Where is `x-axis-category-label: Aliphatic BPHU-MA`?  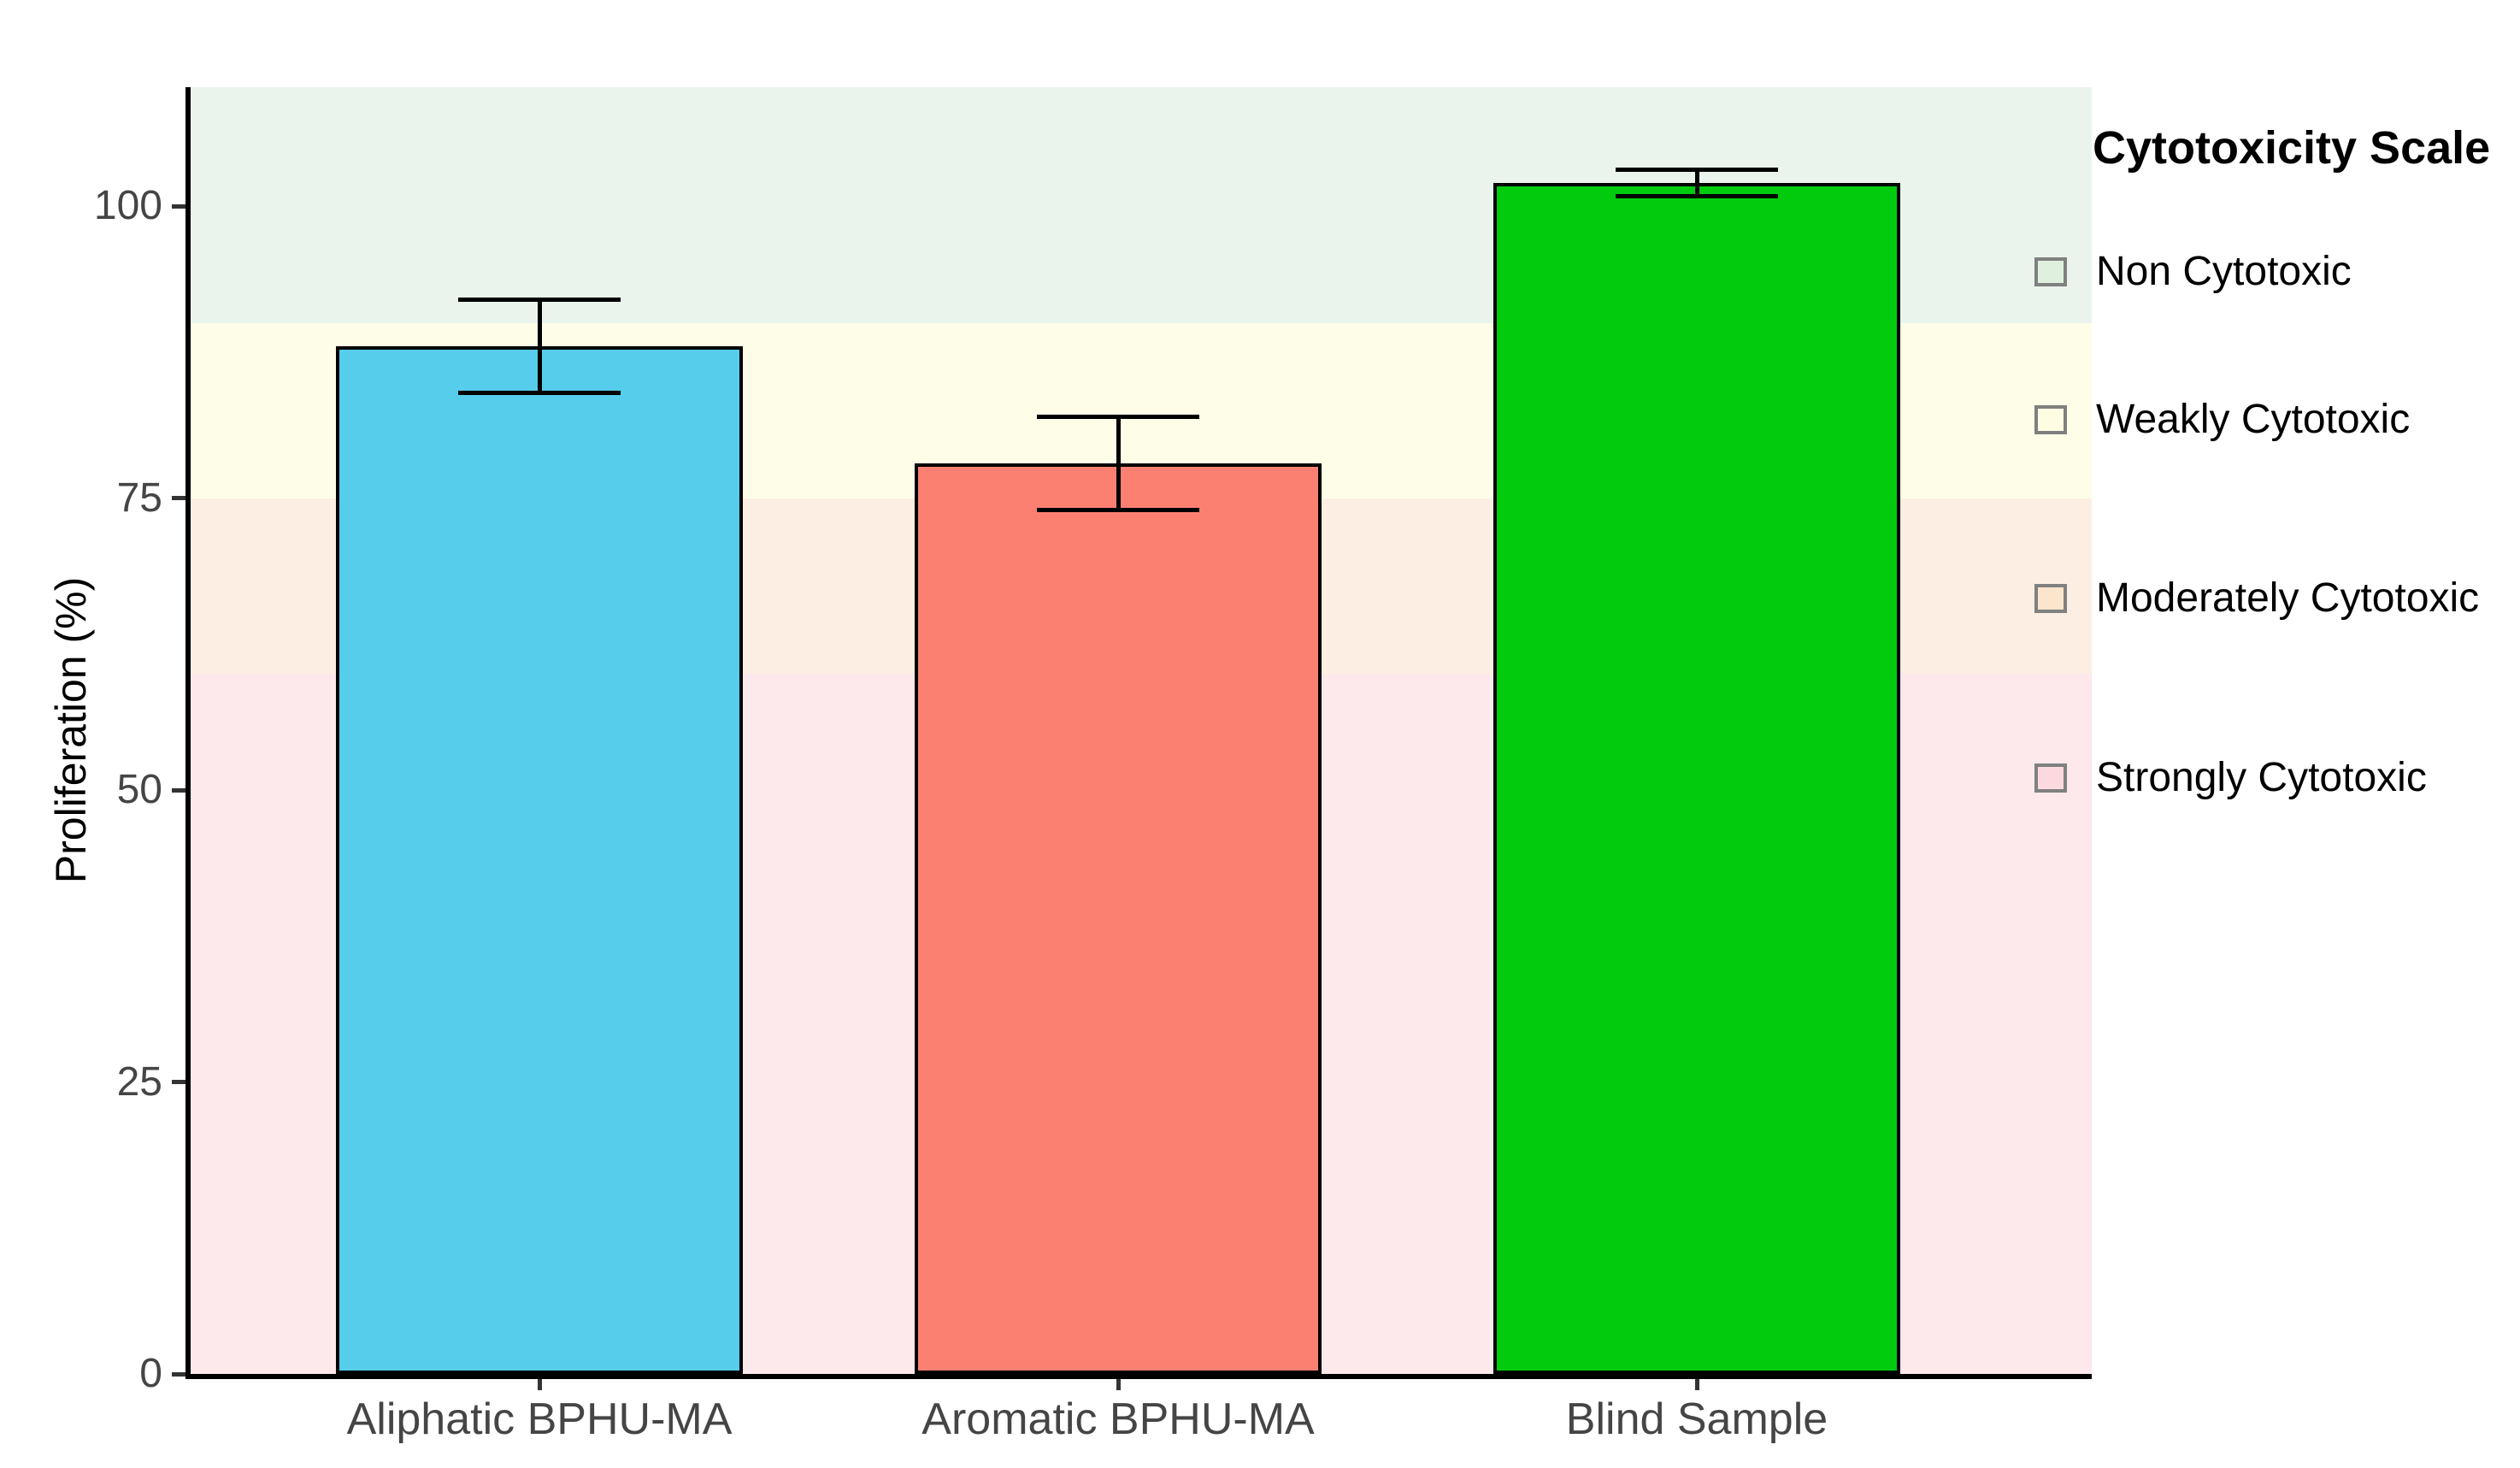 x-axis-category-label: Aliphatic BPHU-MA is located at coordinates (539, 1419).